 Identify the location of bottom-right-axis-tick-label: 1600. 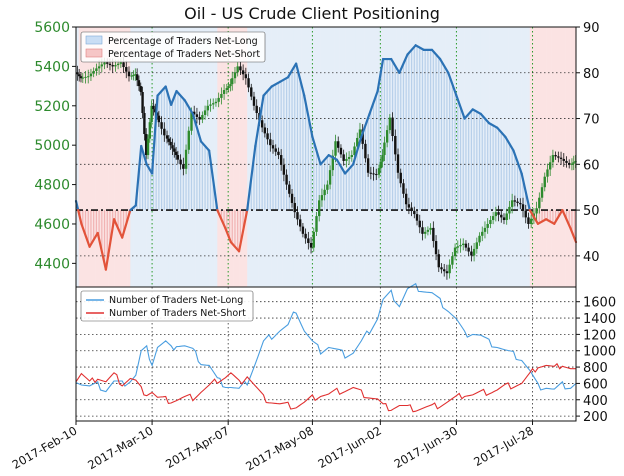
(599, 303).